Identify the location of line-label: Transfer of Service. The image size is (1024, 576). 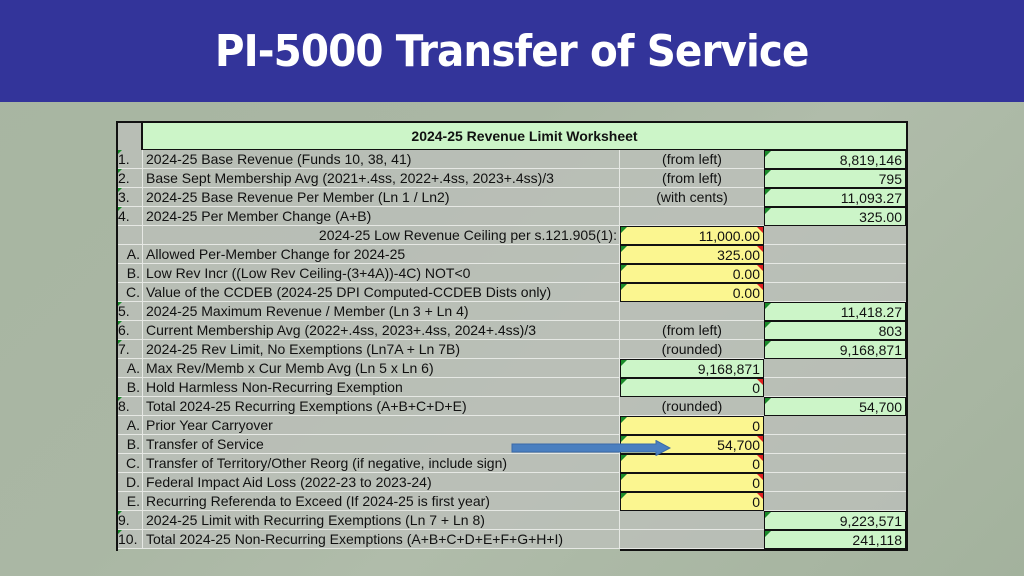
(381, 444).